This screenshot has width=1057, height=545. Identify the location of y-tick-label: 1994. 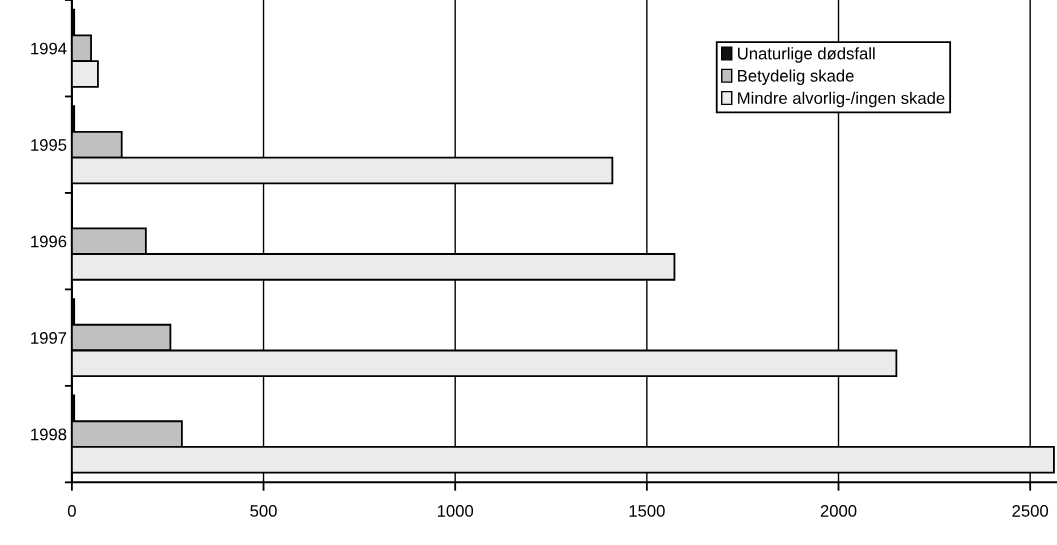
(49, 48).